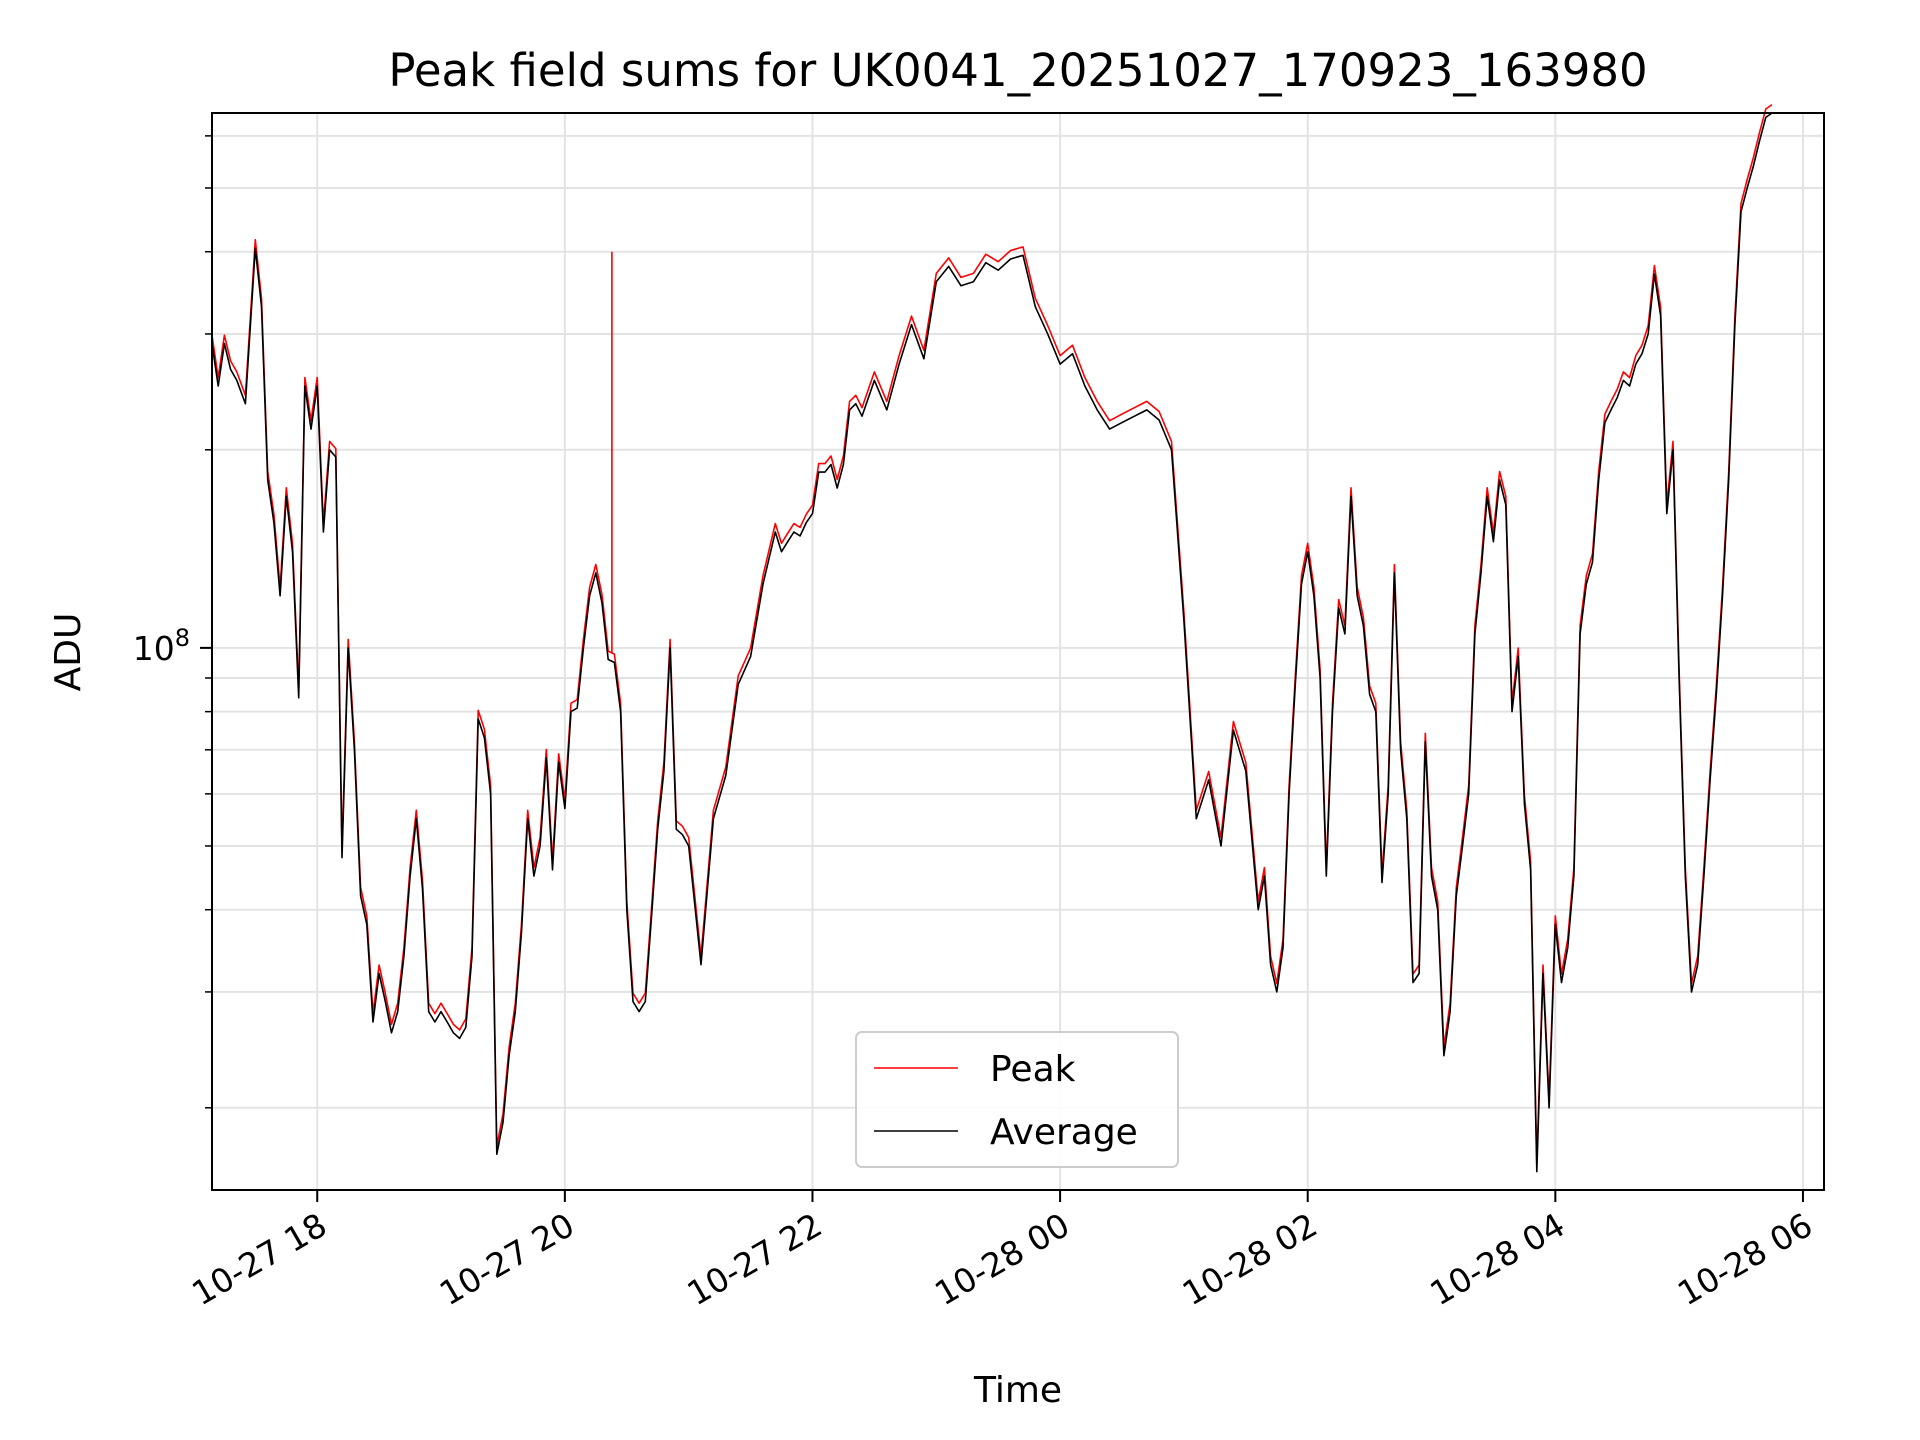 The height and width of the screenshot is (1440, 1920). What do you see at coordinates (1017, 1390) in the screenshot?
I see `x-axis-label: Time` at bounding box center [1017, 1390].